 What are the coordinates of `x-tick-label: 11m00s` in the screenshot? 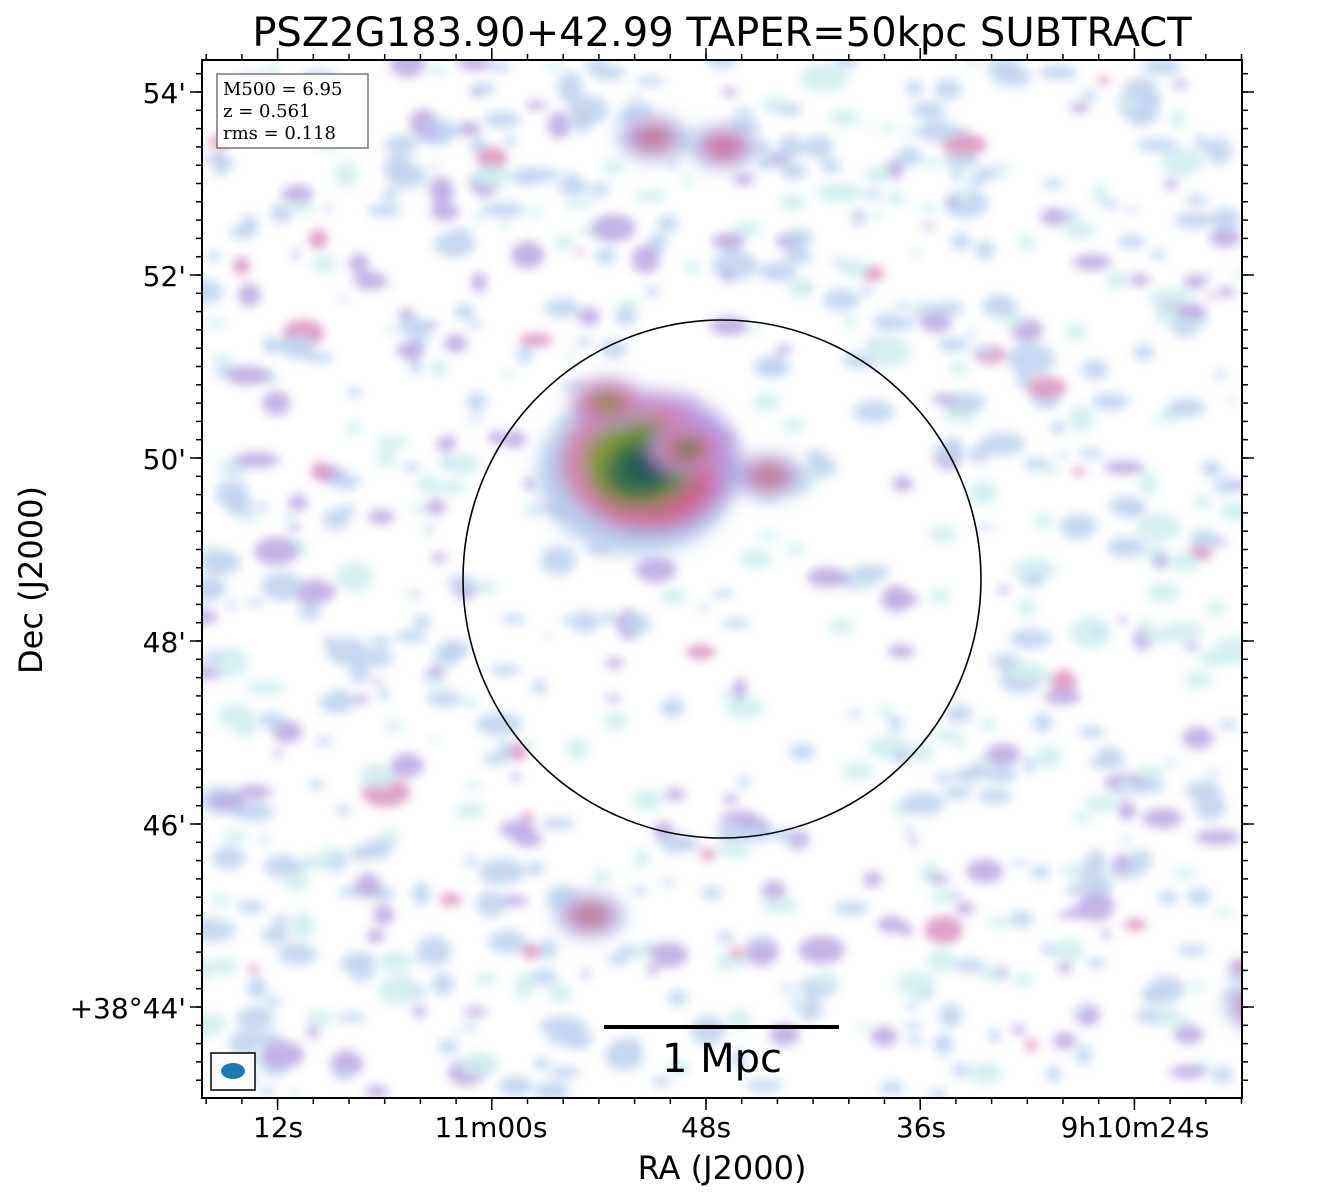 It's located at (490, 1127).